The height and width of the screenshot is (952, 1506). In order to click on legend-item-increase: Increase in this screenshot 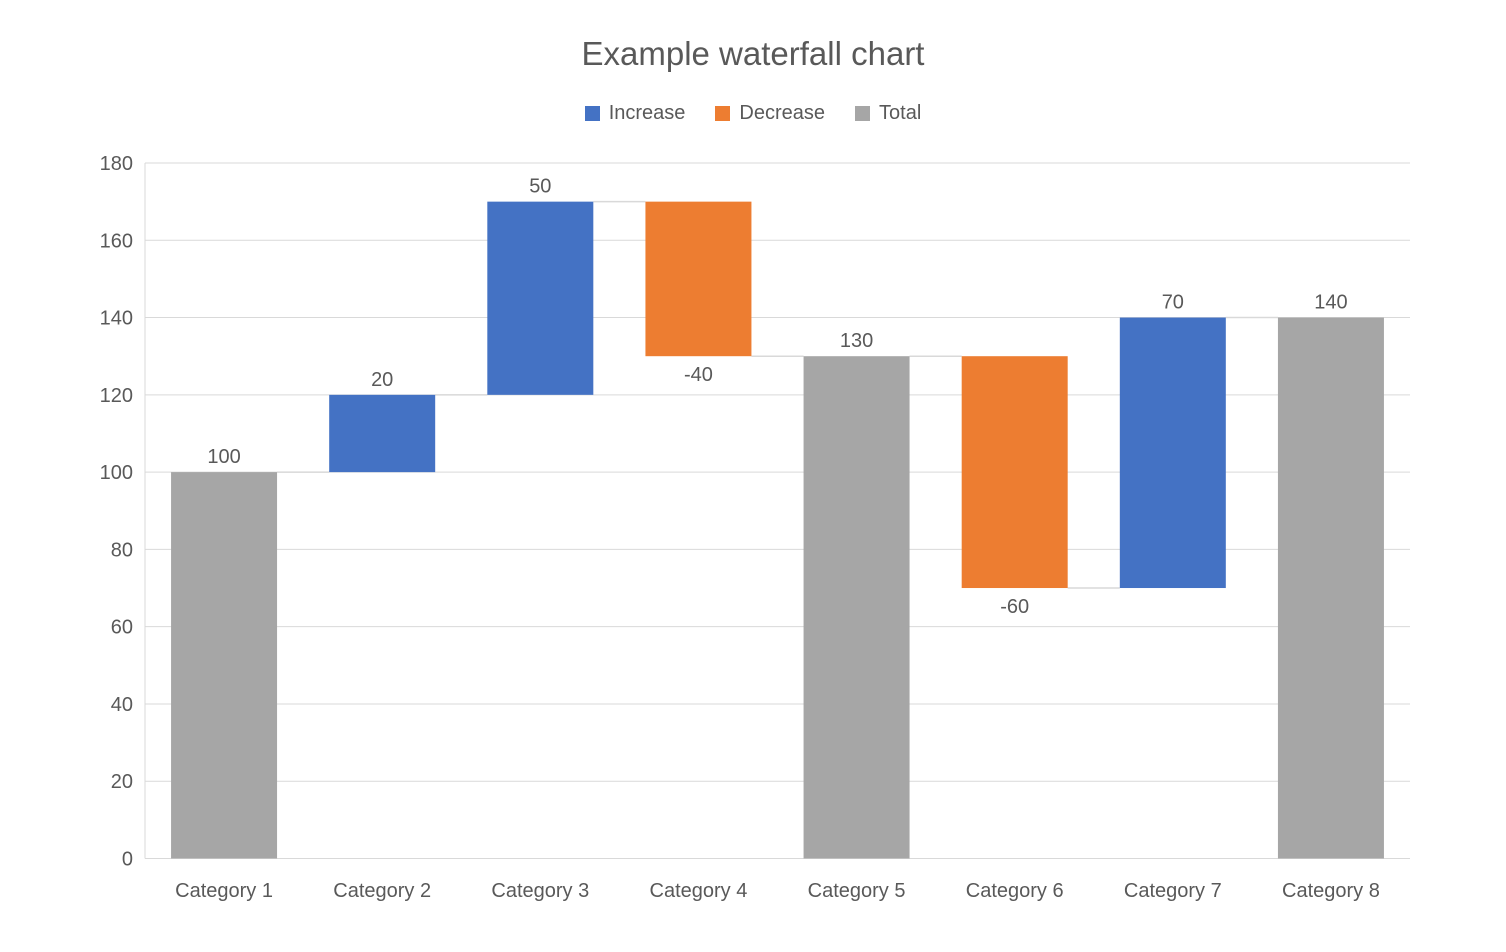, I will do `click(635, 113)`.